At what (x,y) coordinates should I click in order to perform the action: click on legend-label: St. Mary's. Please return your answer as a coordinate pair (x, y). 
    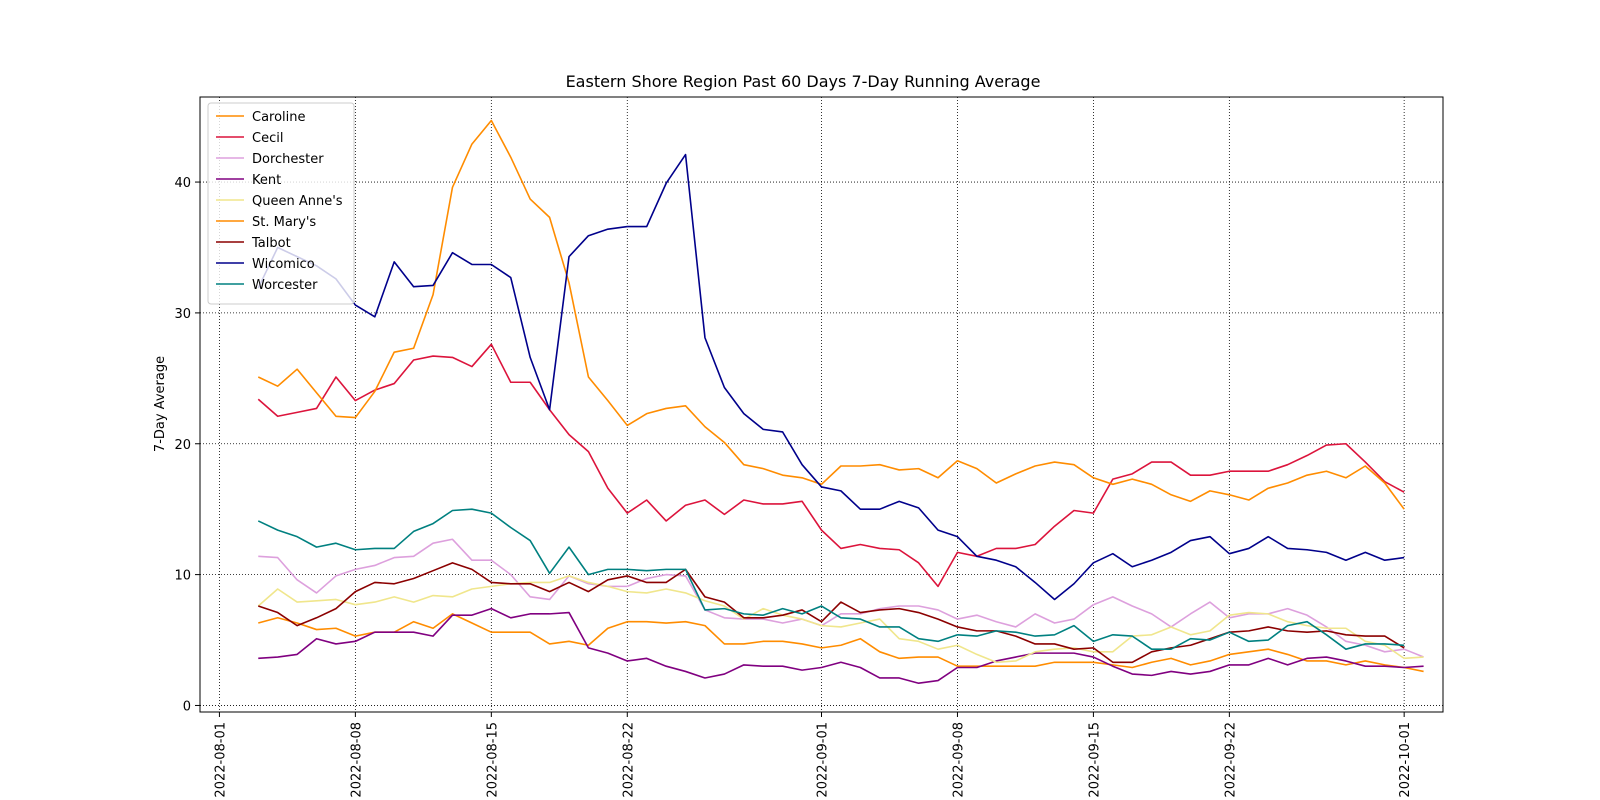
    Looking at the image, I should click on (284, 222).